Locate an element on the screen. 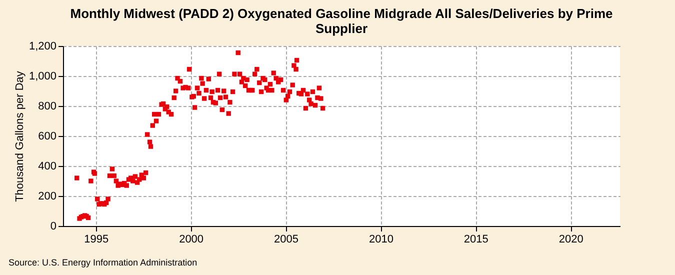 The height and width of the screenshot is (275, 675). y-tick-label: 800 is located at coordinates (47, 106).